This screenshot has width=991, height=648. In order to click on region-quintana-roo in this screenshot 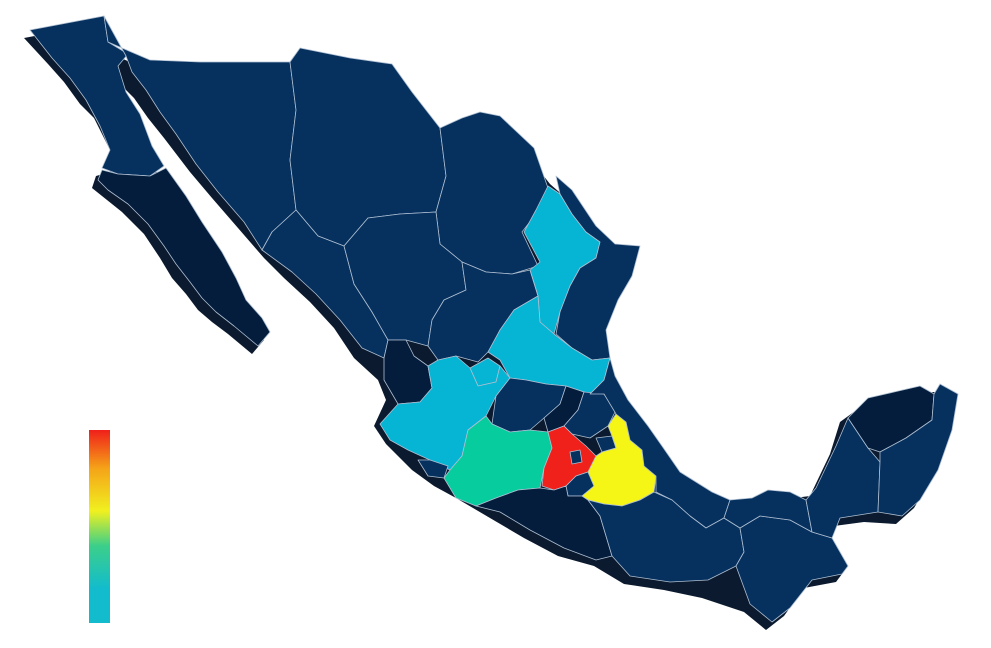, I will do `click(918, 450)`.